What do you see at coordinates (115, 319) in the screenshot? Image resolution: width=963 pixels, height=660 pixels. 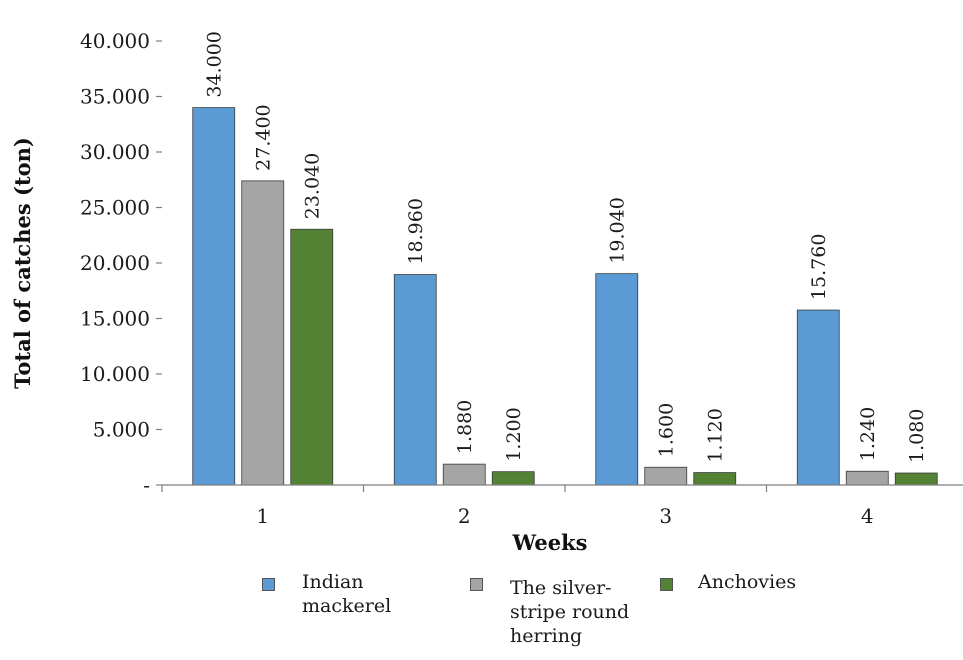 I see `y-tick-label: 15.000` at bounding box center [115, 319].